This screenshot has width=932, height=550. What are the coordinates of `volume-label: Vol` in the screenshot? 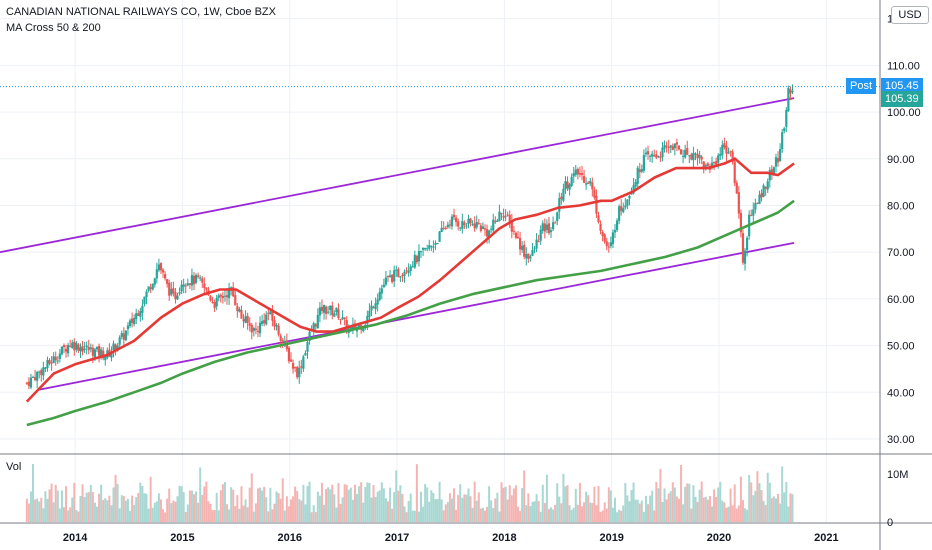 It's located at (14, 467).